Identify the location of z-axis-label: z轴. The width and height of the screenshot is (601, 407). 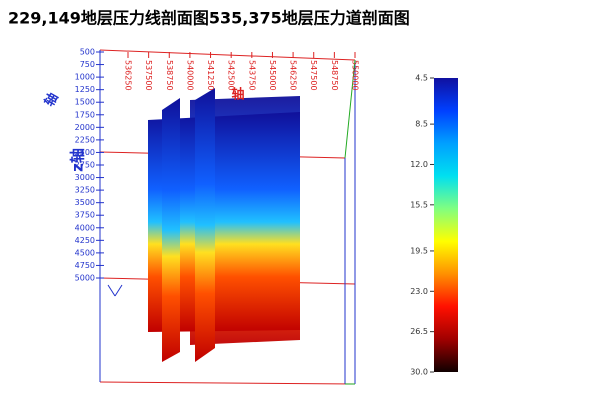
(78, 160).